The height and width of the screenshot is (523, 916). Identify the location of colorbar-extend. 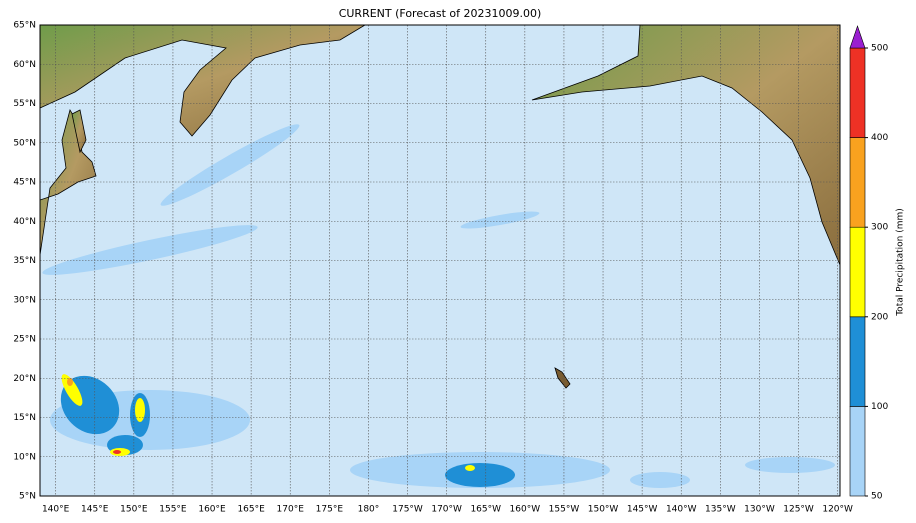
(857, 37).